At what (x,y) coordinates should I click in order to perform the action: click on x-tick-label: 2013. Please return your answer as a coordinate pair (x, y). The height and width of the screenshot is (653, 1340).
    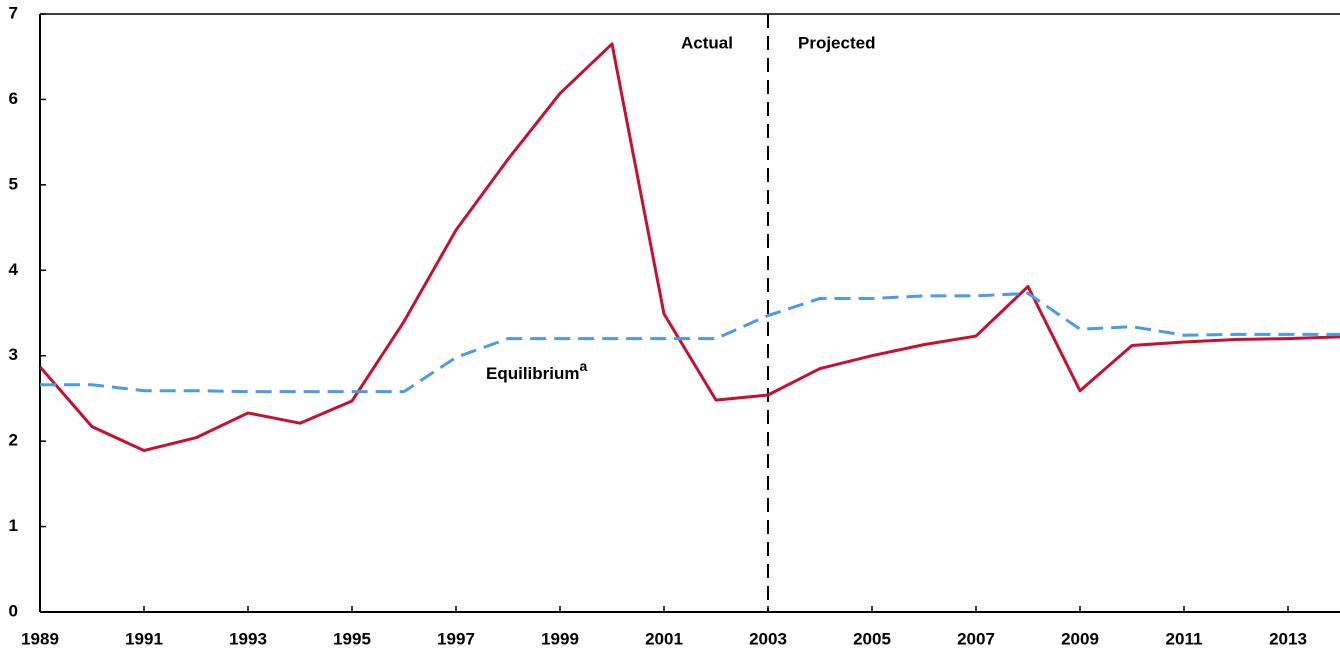
    Looking at the image, I should click on (1288, 638).